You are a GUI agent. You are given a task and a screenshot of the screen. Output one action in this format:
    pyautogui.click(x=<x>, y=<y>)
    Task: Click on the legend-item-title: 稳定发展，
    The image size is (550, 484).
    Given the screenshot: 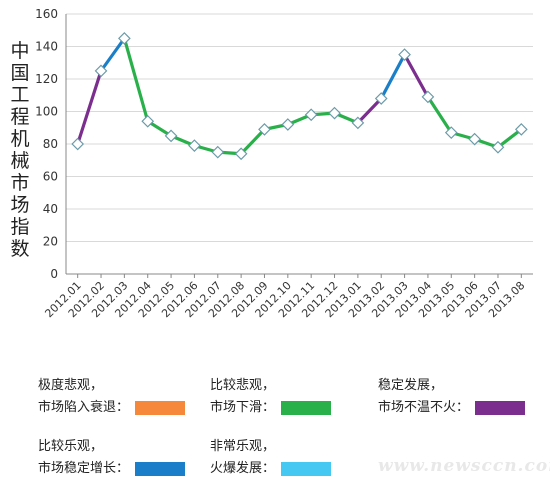 What is the action you would take?
    pyautogui.click(x=411, y=385)
    